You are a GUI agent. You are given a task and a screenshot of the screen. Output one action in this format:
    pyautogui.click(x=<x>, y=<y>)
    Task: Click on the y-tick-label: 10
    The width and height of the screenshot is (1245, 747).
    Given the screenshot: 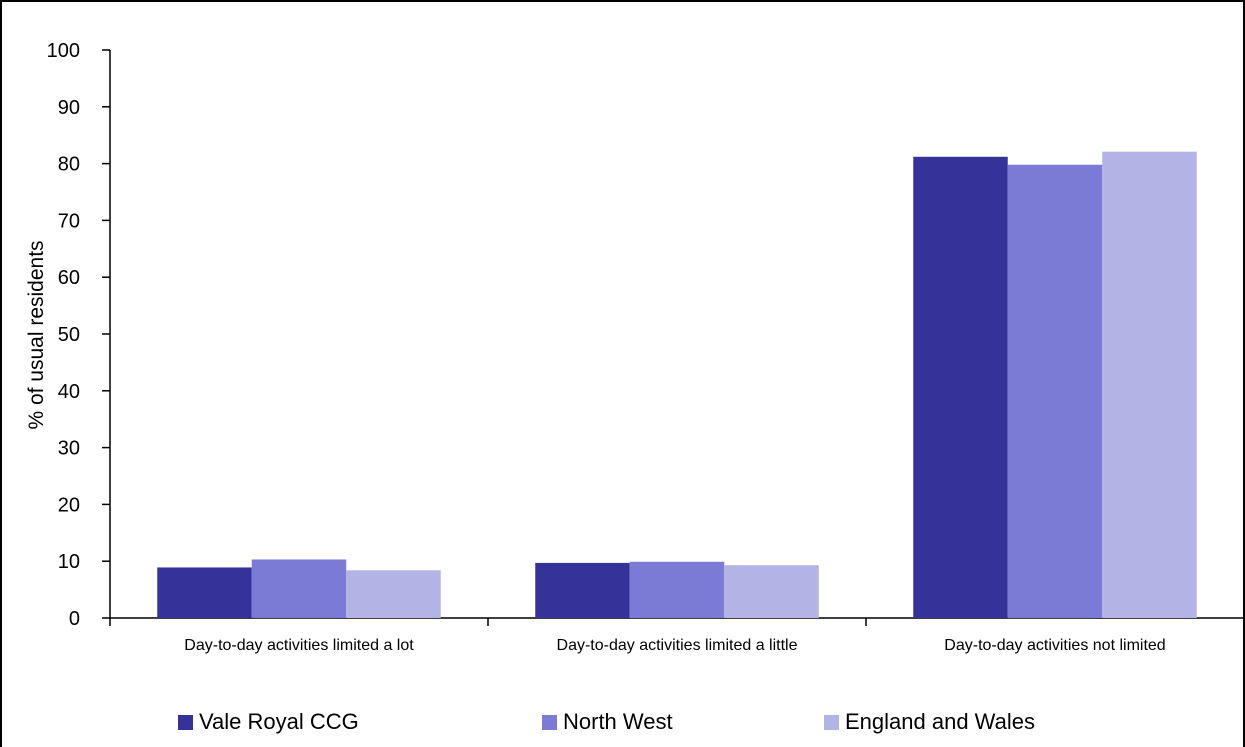 What is the action you would take?
    pyautogui.click(x=69, y=562)
    